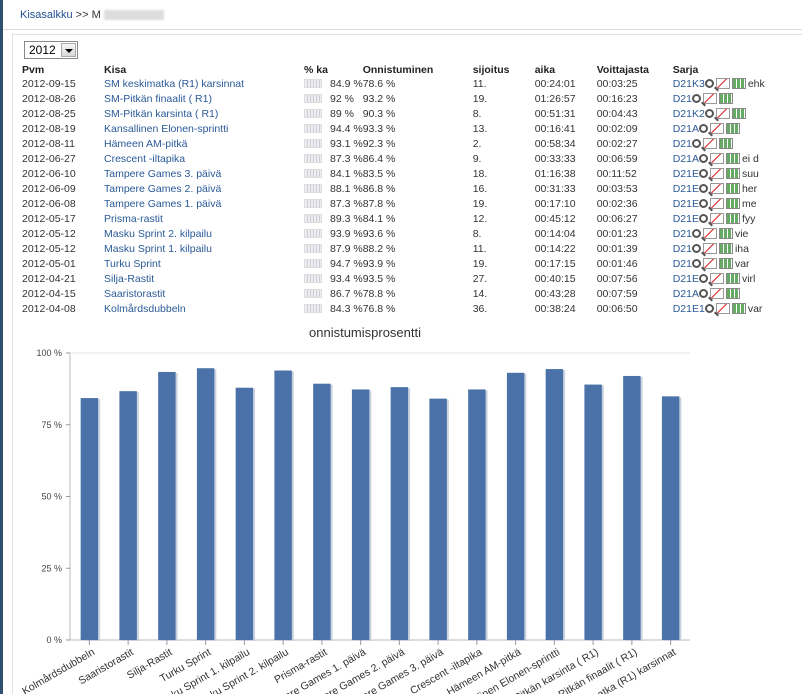 Image resolution: width=802 pixels, height=694 pixels. Describe the element at coordinates (688, 113) in the screenshot. I see `row-series-link: D21K2` at that location.